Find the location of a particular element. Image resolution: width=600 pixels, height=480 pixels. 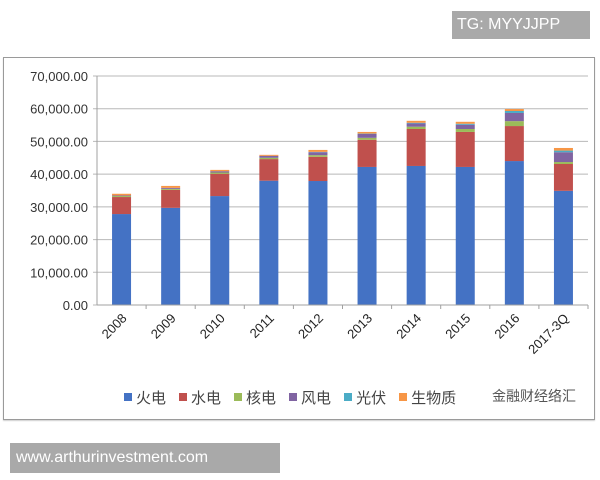

legend-label: 火电 is located at coordinates (151, 397).